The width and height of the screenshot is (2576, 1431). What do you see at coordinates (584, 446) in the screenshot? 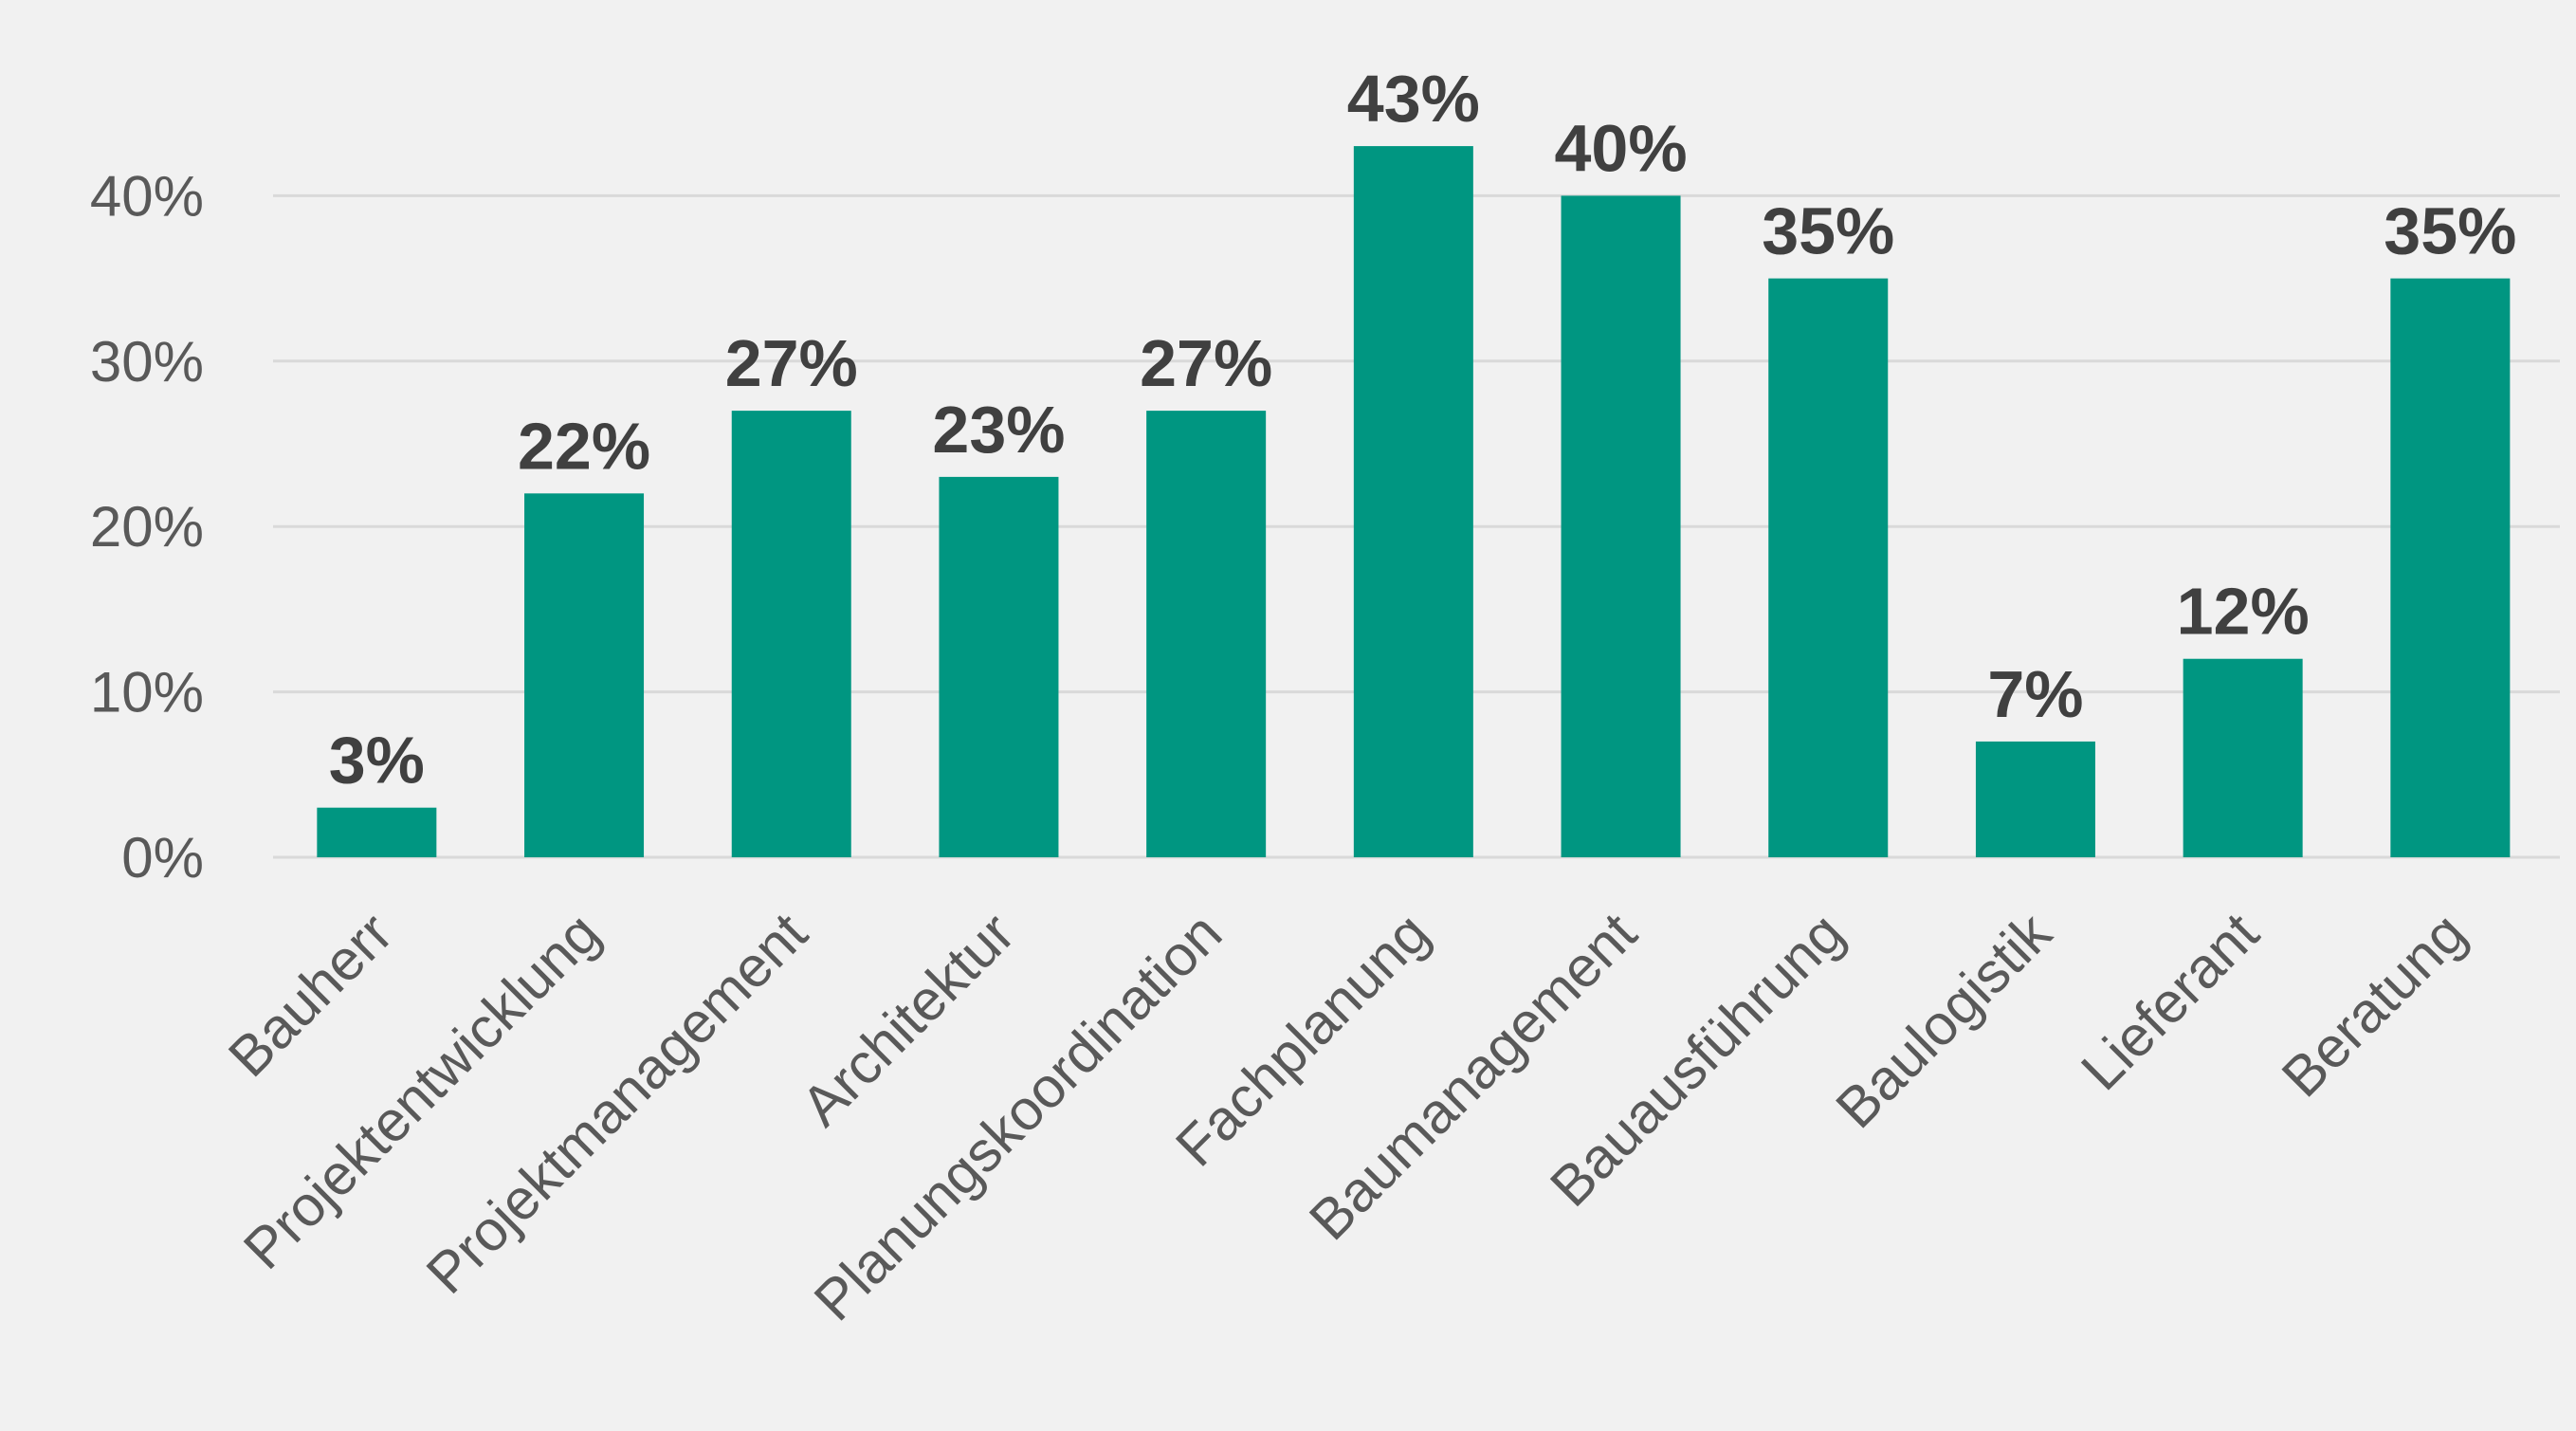
I see `data-label: 22%` at bounding box center [584, 446].